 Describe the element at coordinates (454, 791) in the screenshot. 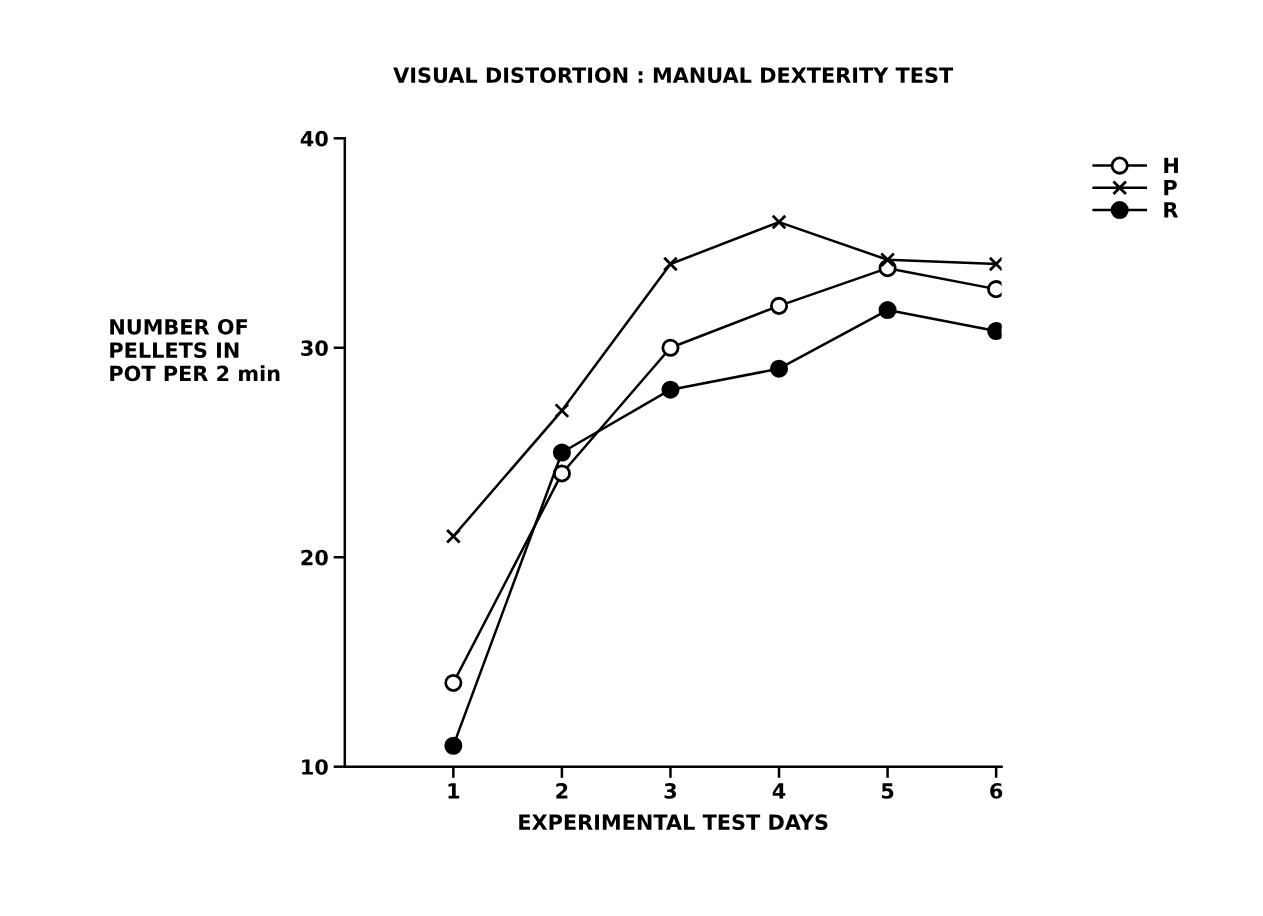

I see `x-tick-label: 1` at that location.